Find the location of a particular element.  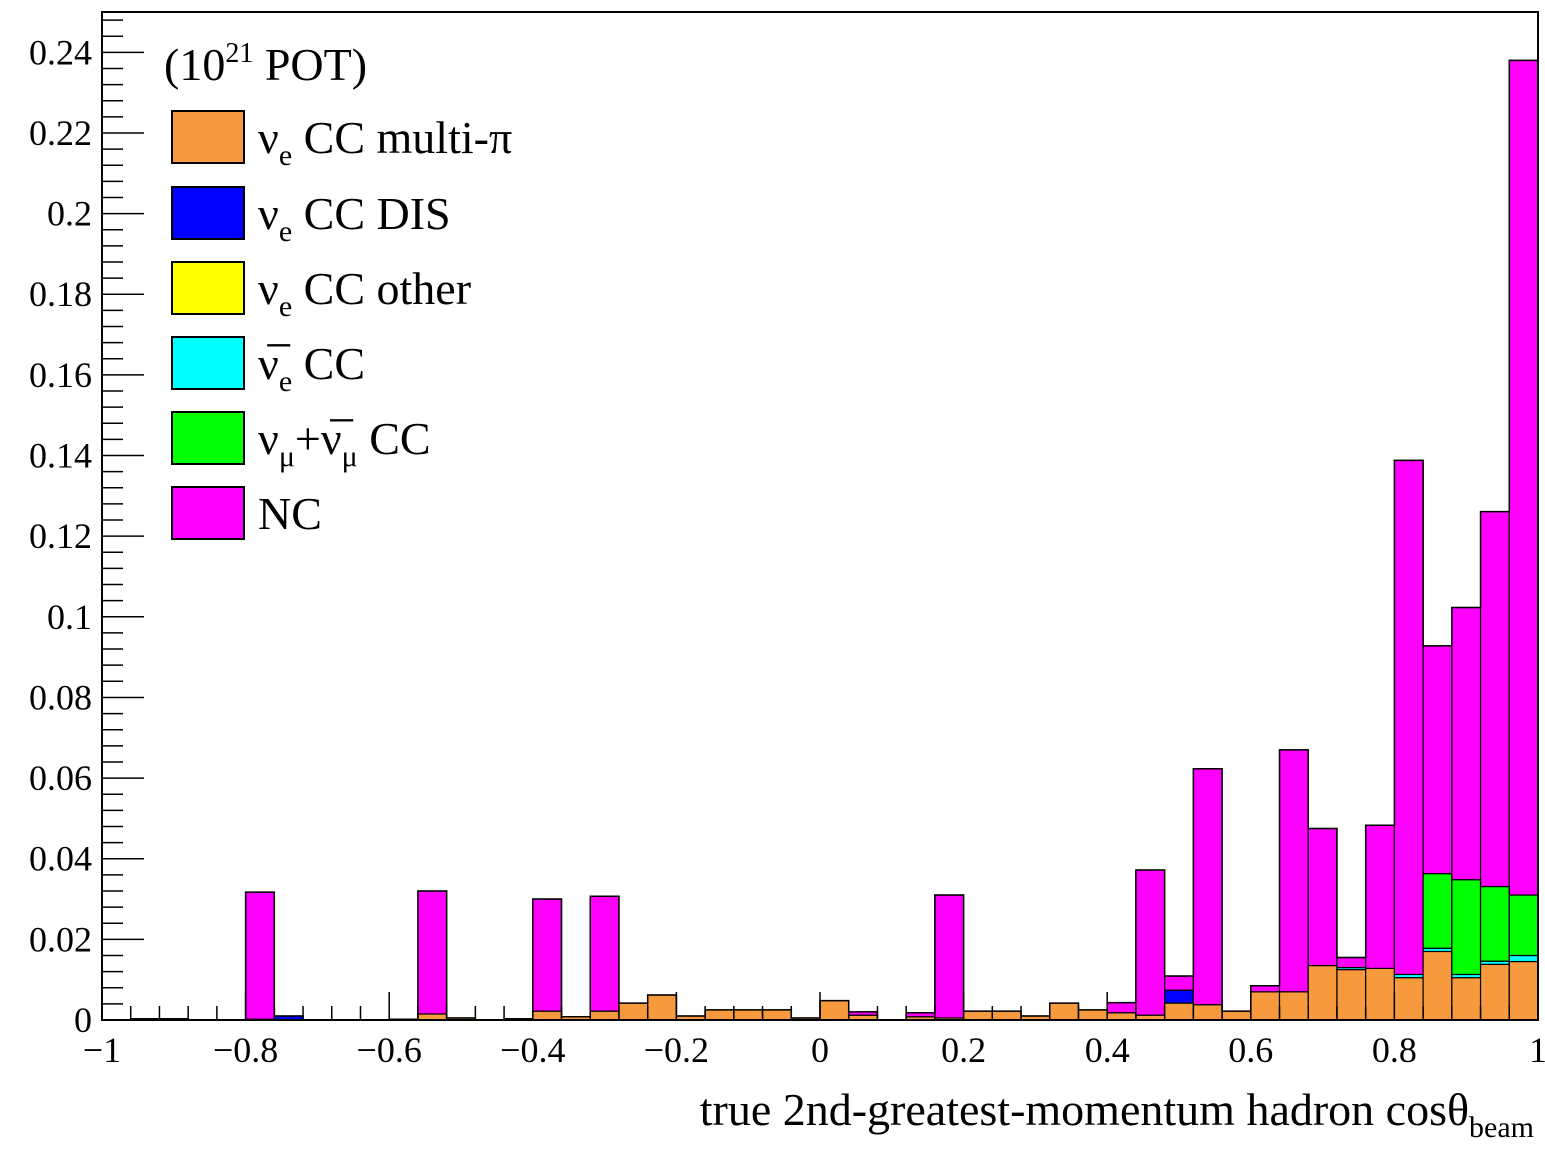

legend-header-superscript: 21 is located at coordinates (239, 53).